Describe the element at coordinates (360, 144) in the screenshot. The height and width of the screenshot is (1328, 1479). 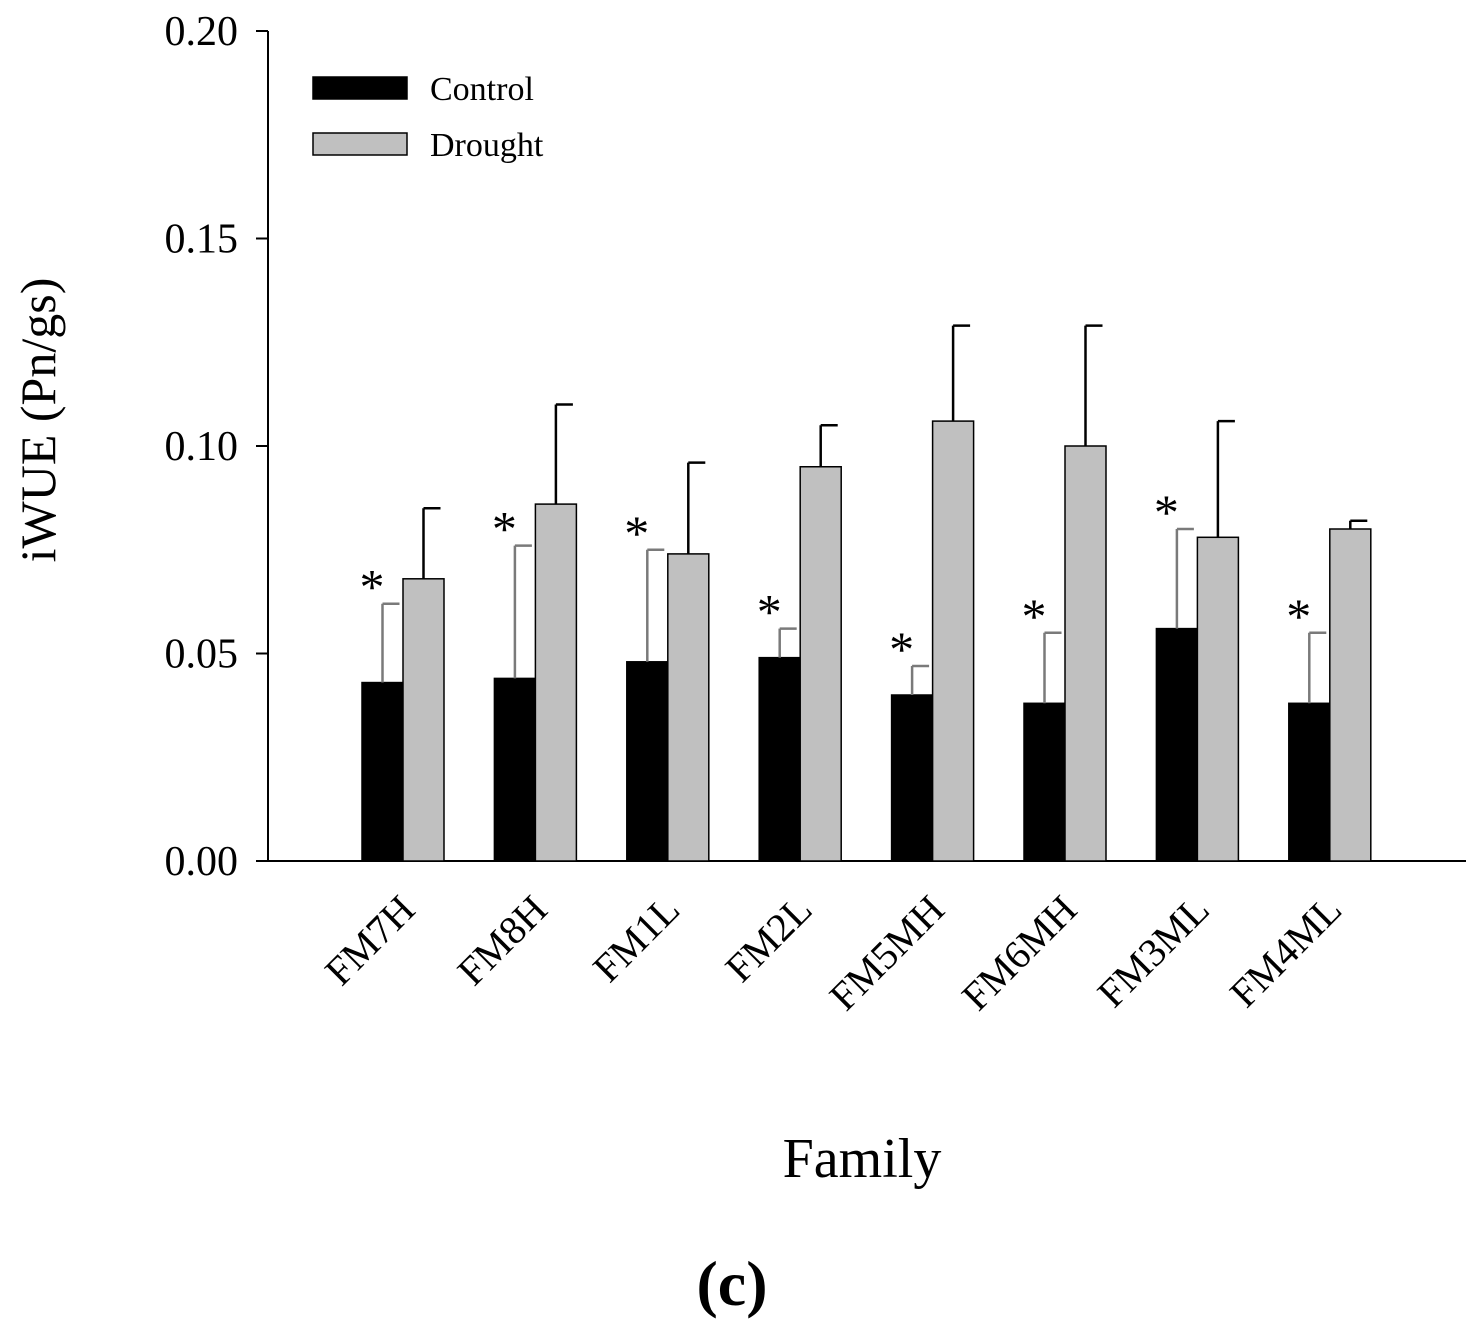
I see `legend-swatch-drought` at that location.